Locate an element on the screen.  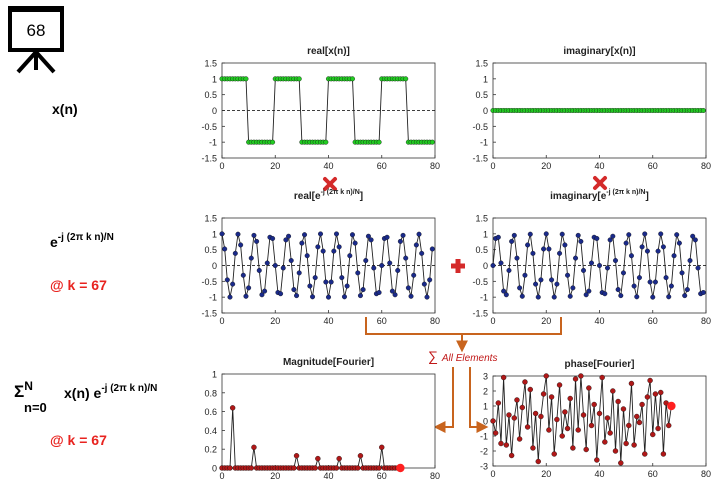
mag-title-main: Magnitude[Fourier] is located at coordinates (328, 362).